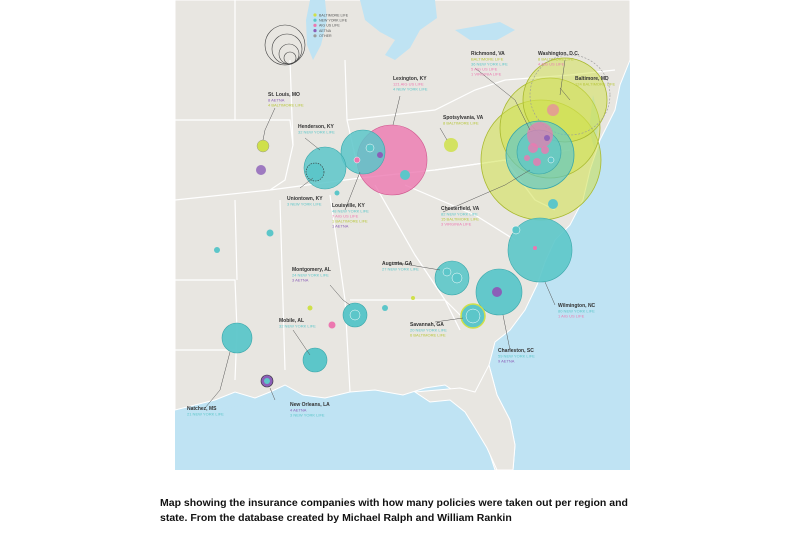 The height and width of the screenshot is (533, 800). What do you see at coordinates (397, 264) in the screenshot?
I see `city-name: Augusta, GA` at bounding box center [397, 264].